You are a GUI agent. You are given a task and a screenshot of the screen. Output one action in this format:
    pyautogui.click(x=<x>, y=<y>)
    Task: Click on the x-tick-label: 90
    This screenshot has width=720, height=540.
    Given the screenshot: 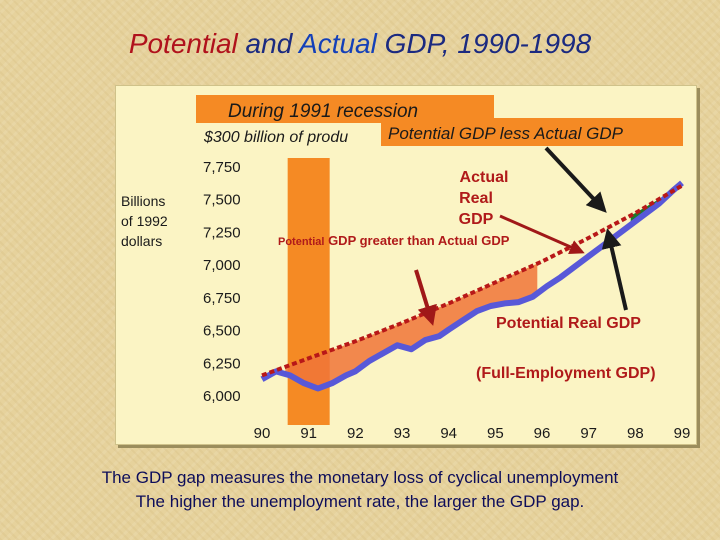 What is the action you would take?
    pyautogui.click(x=262, y=433)
    